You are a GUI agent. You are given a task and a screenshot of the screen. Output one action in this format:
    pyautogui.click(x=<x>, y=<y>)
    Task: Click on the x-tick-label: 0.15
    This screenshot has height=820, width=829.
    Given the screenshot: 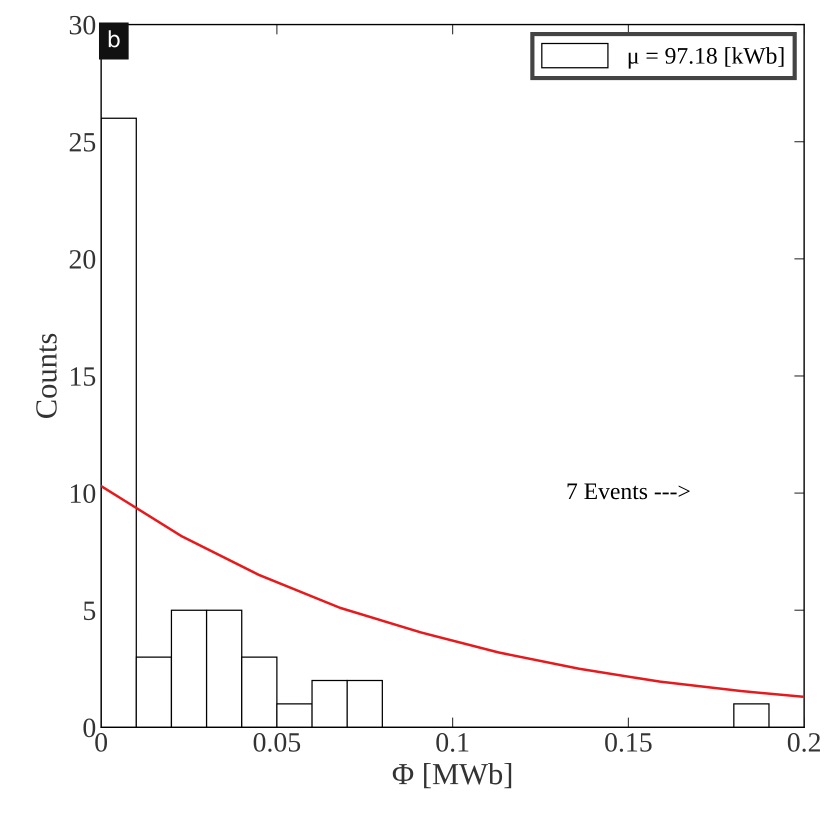 What is the action you would take?
    pyautogui.click(x=628, y=742)
    